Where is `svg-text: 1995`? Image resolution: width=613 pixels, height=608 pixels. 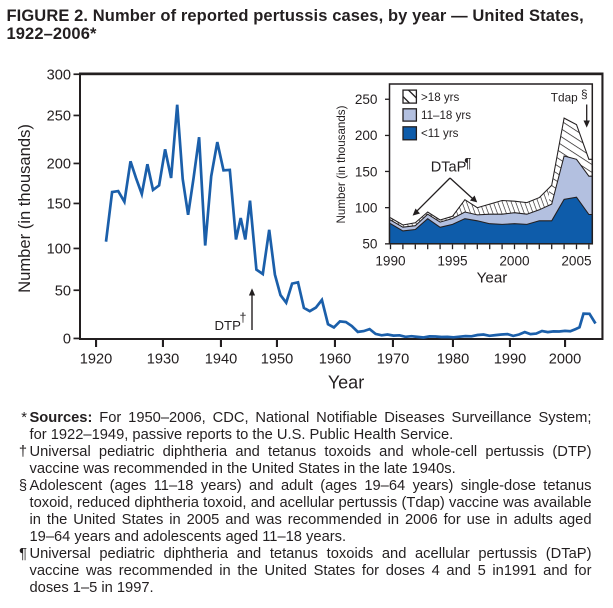
svg-text: 1995 is located at coordinates (452, 261).